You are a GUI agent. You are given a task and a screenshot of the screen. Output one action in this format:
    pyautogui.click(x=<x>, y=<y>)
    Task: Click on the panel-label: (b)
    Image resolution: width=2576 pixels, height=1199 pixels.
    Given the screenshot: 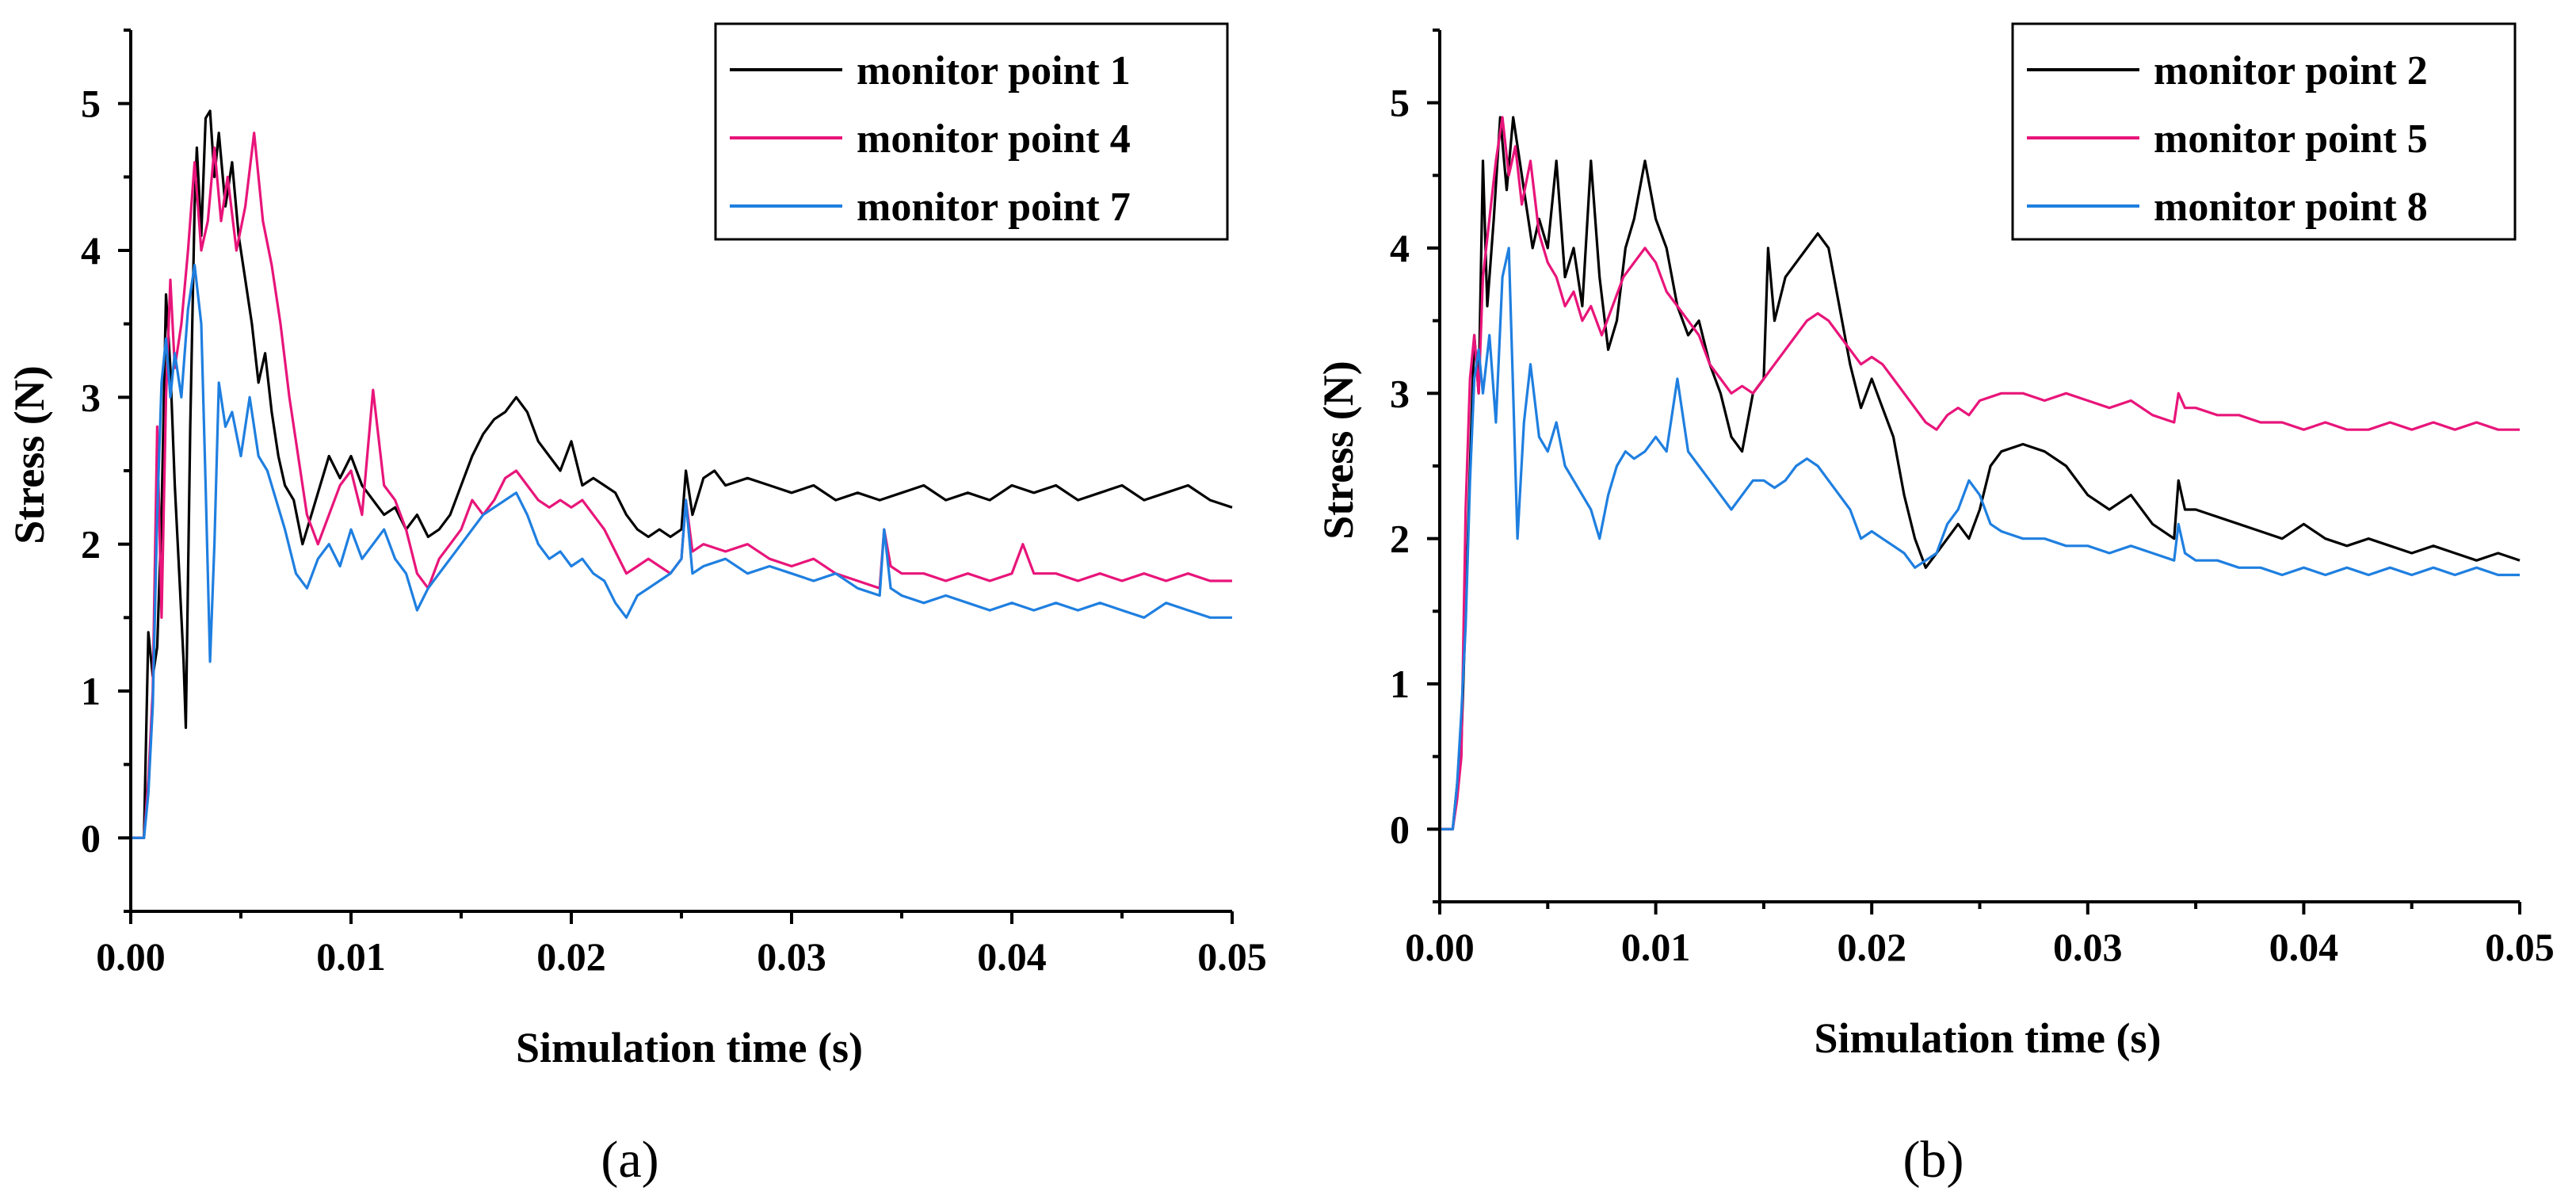 What is the action you would take?
    pyautogui.click(x=1933, y=1160)
    